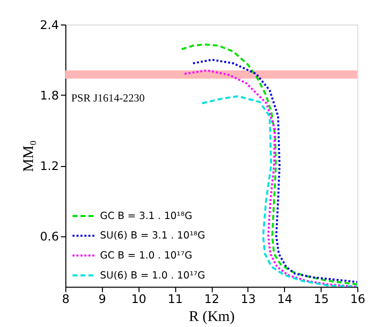 Image resolution: width=382 pixels, height=327 pixels. Describe the element at coordinates (211, 316) in the screenshot. I see `x-axis-title: R (Km)` at that location.